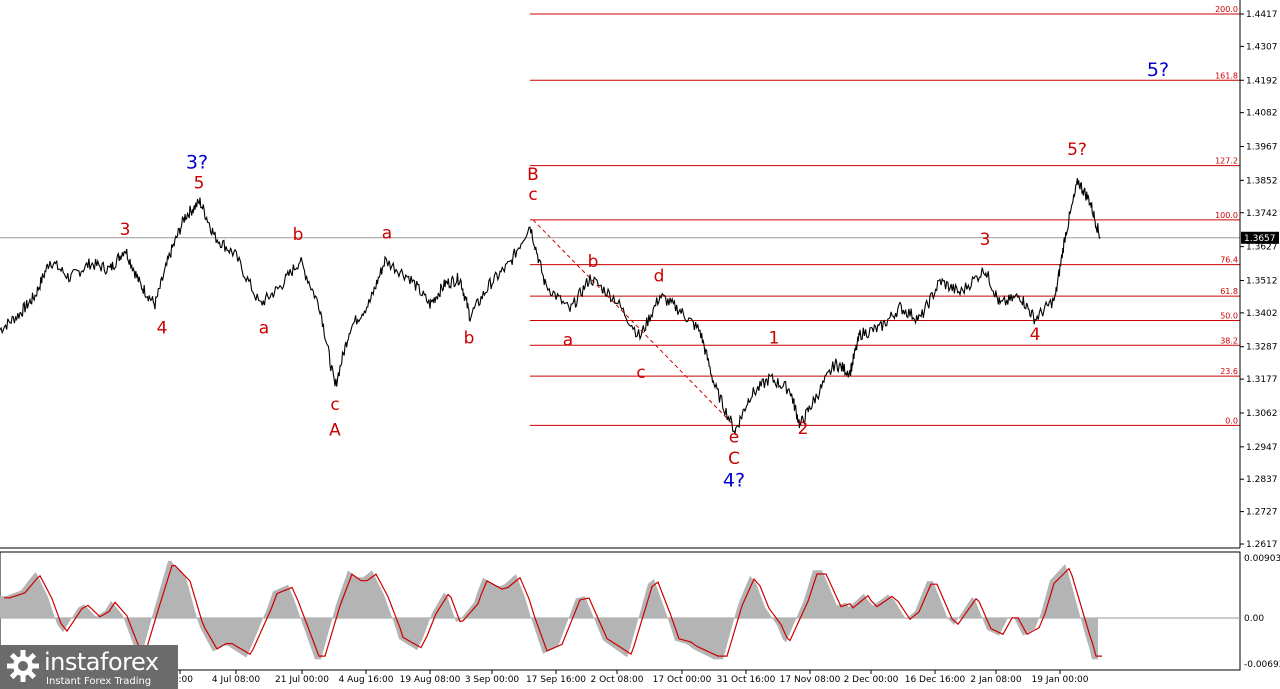 The image size is (1280, 689). I want to click on y-tick-label-7: 1.3627, so click(1262, 248).